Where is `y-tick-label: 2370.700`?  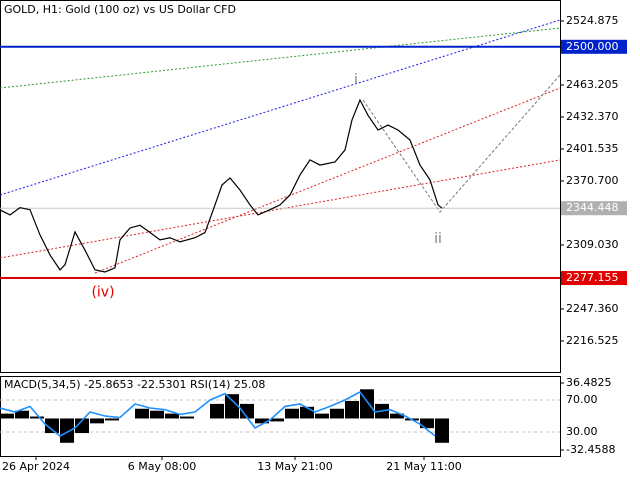
y-tick-label: 2370.700 is located at coordinates (592, 180).